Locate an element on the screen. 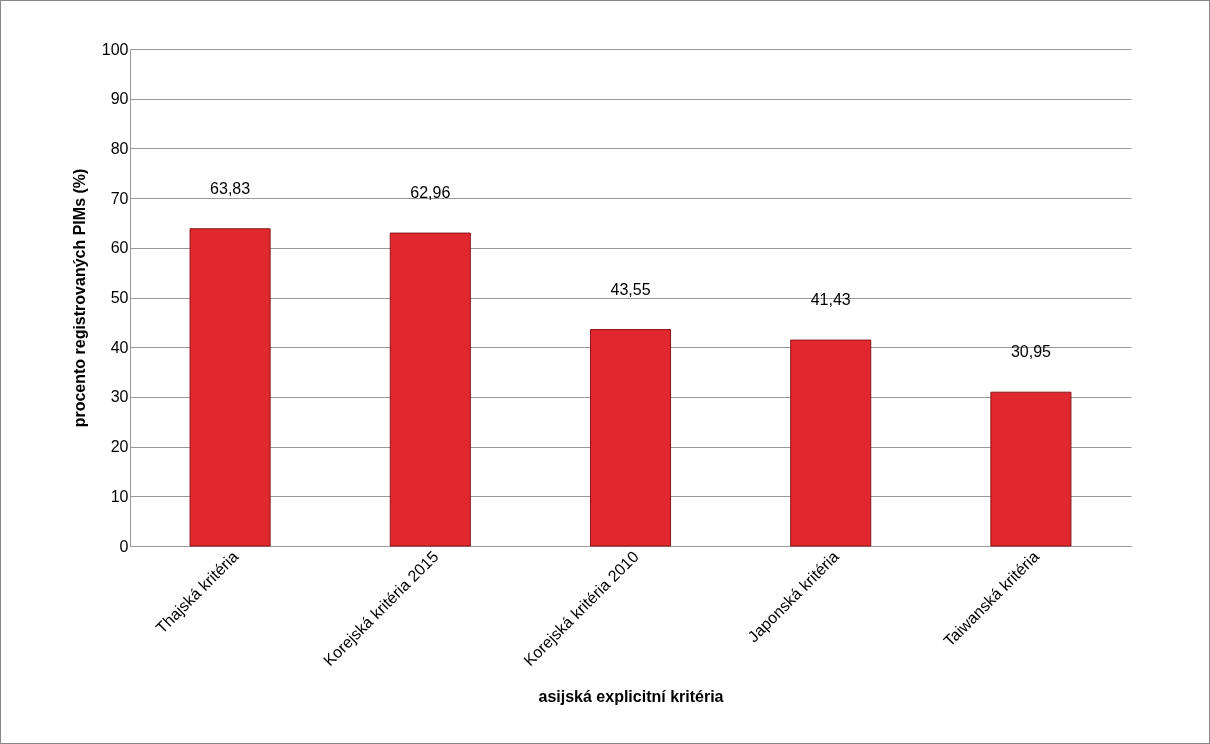 This screenshot has width=1210, height=744. y-tick-label: 10 is located at coordinates (119, 496).